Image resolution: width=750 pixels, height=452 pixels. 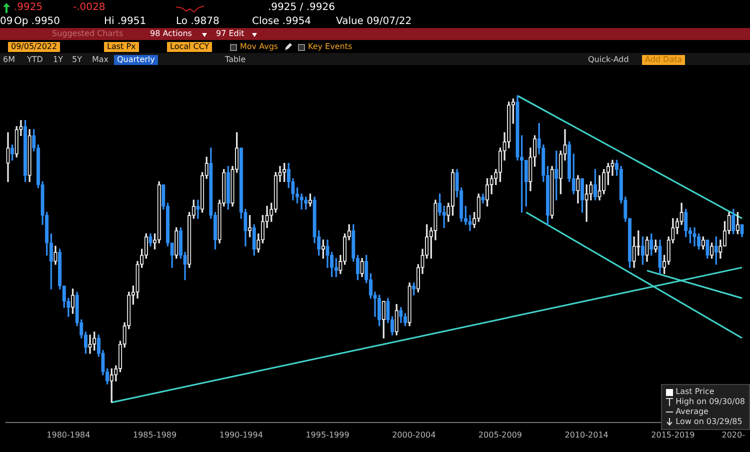 I want to click on x-tick-label: 1990-1994, so click(x=241, y=435).